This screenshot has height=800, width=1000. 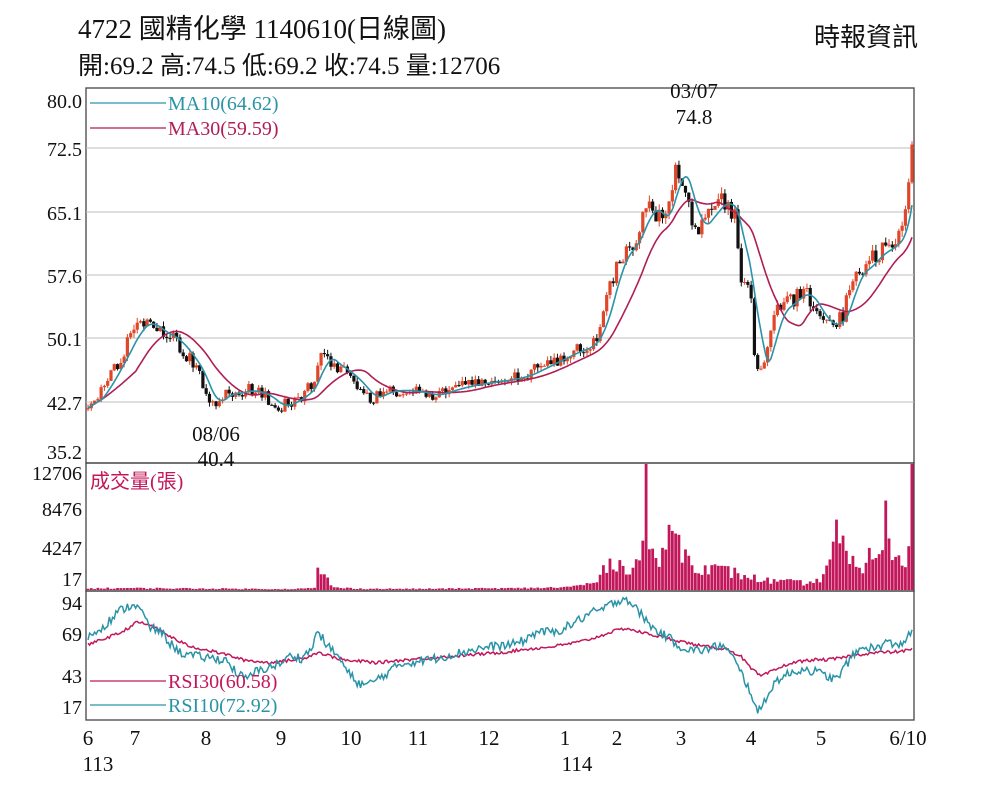 I want to click on rsi10-legend-label: RSI10(72.92), so click(x=222, y=706).